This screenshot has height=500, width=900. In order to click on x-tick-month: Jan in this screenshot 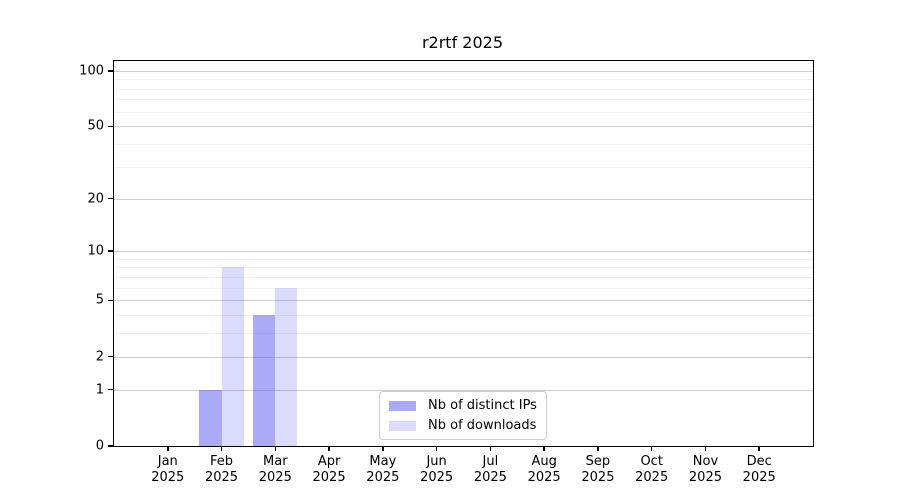, I will do `click(167, 461)`.